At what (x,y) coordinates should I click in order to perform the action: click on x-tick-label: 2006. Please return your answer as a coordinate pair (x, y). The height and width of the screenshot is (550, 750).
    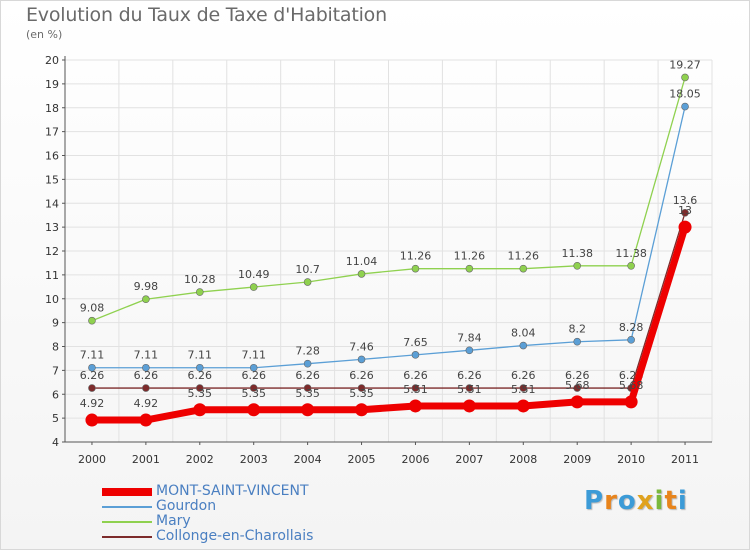
    Looking at the image, I should click on (415, 459).